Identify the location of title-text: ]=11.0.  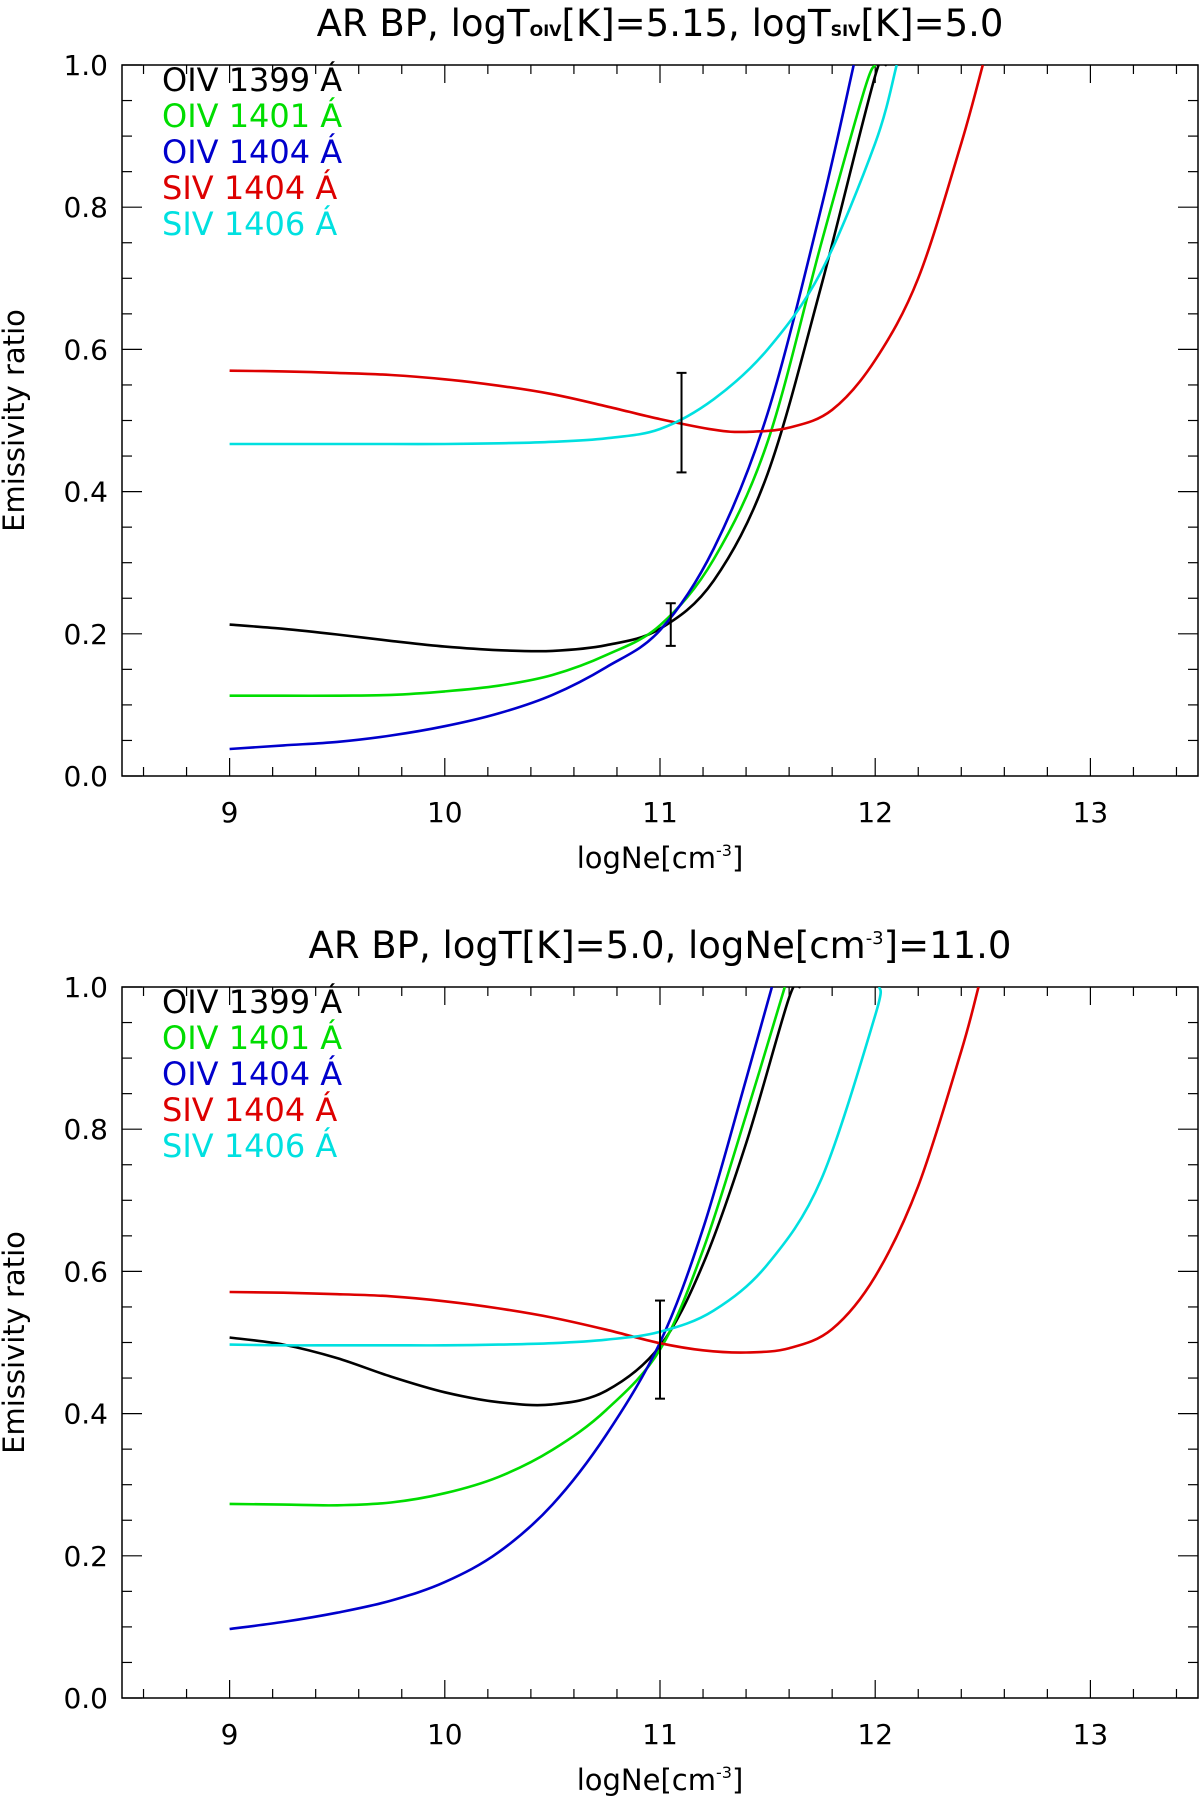
(948, 945).